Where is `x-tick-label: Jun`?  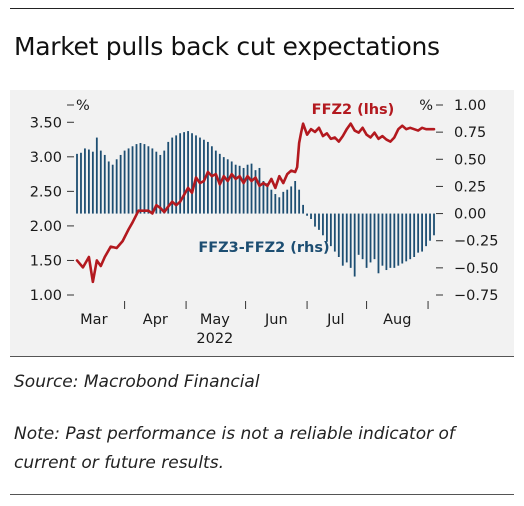 x-tick-label: Jun is located at coordinates (276, 320).